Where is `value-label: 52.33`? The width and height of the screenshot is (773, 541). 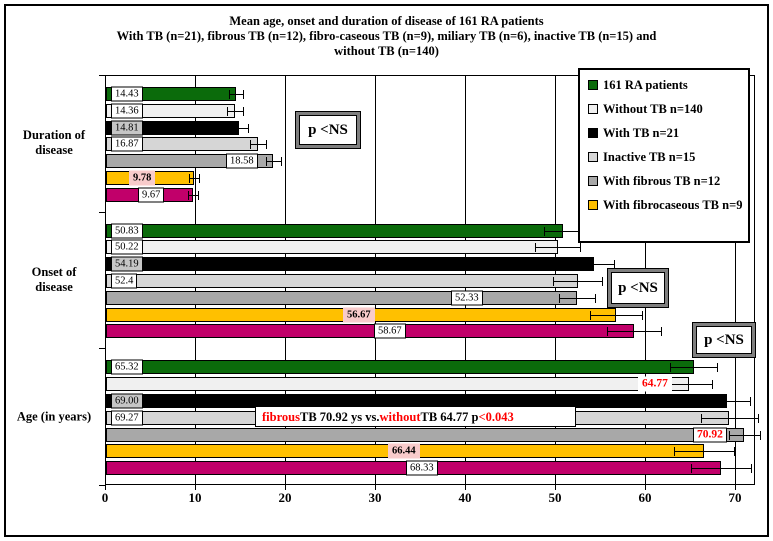
value-label: 52.33 is located at coordinates (467, 298).